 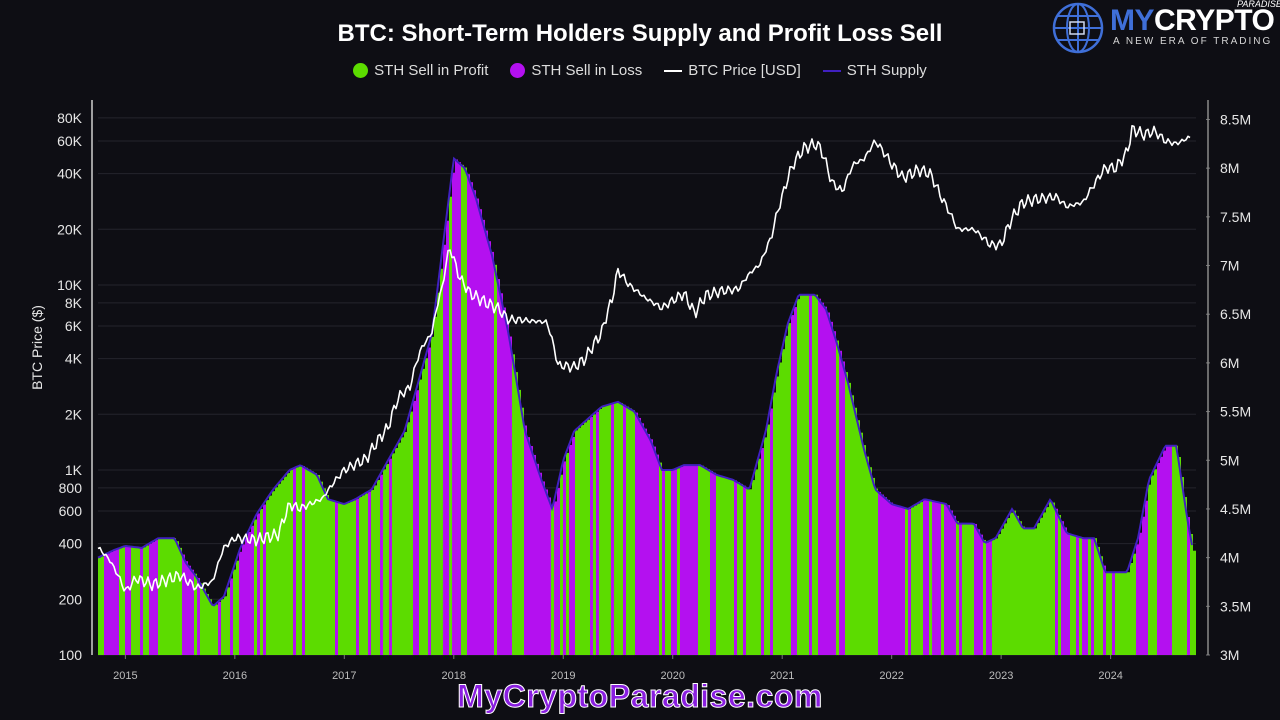 What do you see at coordinates (235, 676) in the screenshot?
I see `xtick-label-1: 2016` at bounding box center [235, 676].